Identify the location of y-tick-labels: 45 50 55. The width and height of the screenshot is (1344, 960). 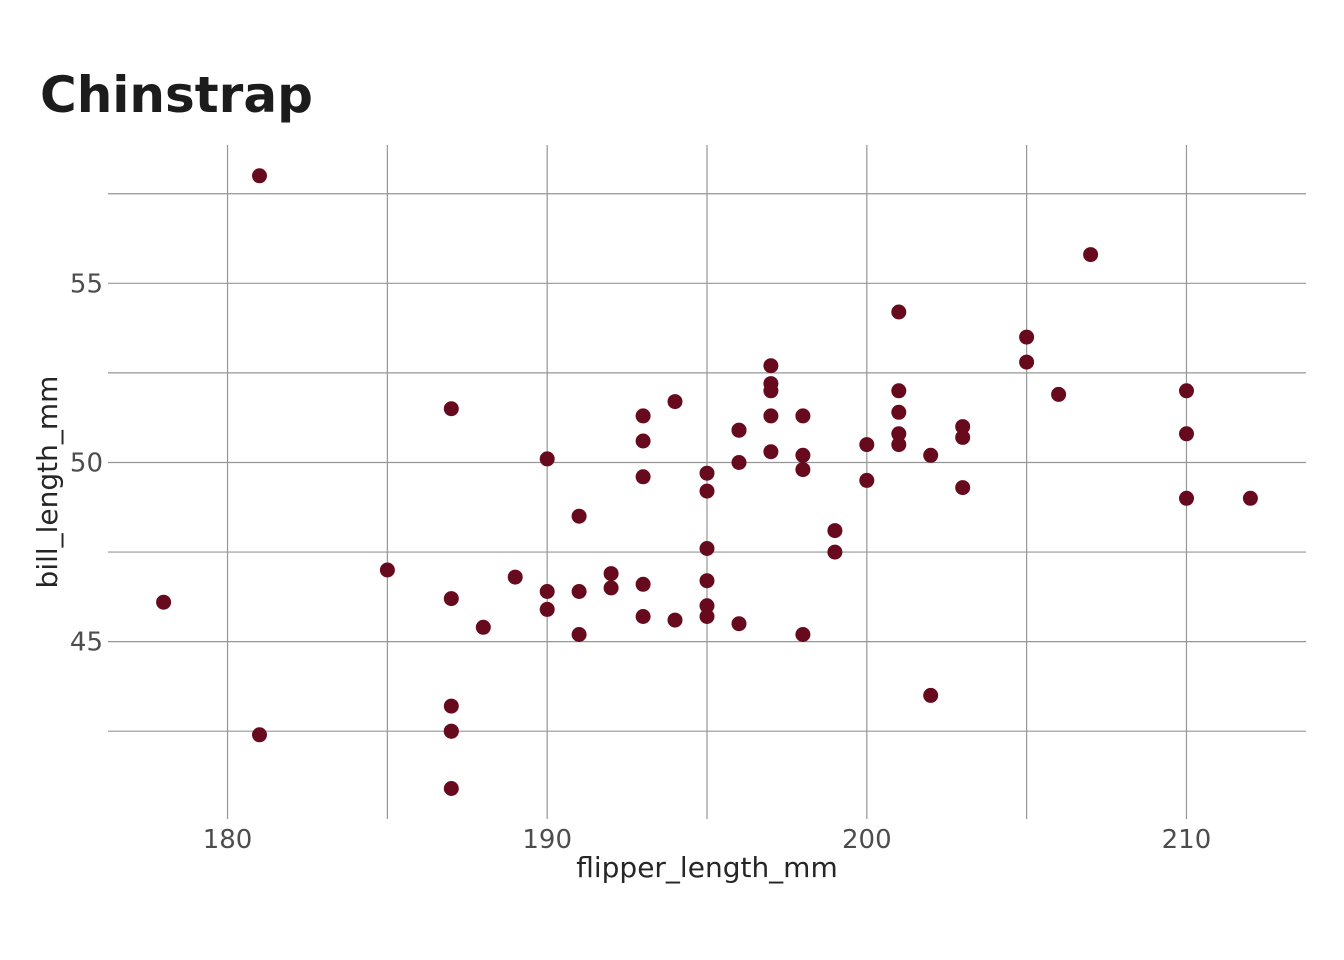
(86, 463).